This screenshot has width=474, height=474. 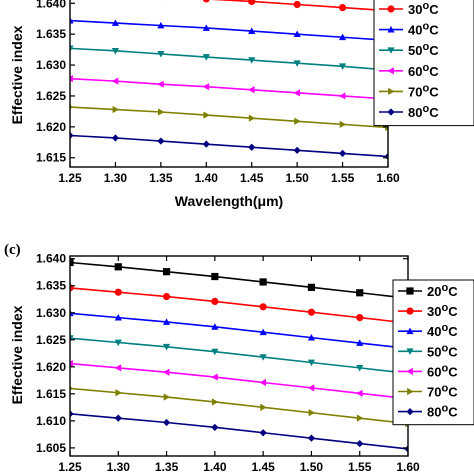 I want to click on p1-x-tick-label-3: 1.40, so click(x=215, y=467).